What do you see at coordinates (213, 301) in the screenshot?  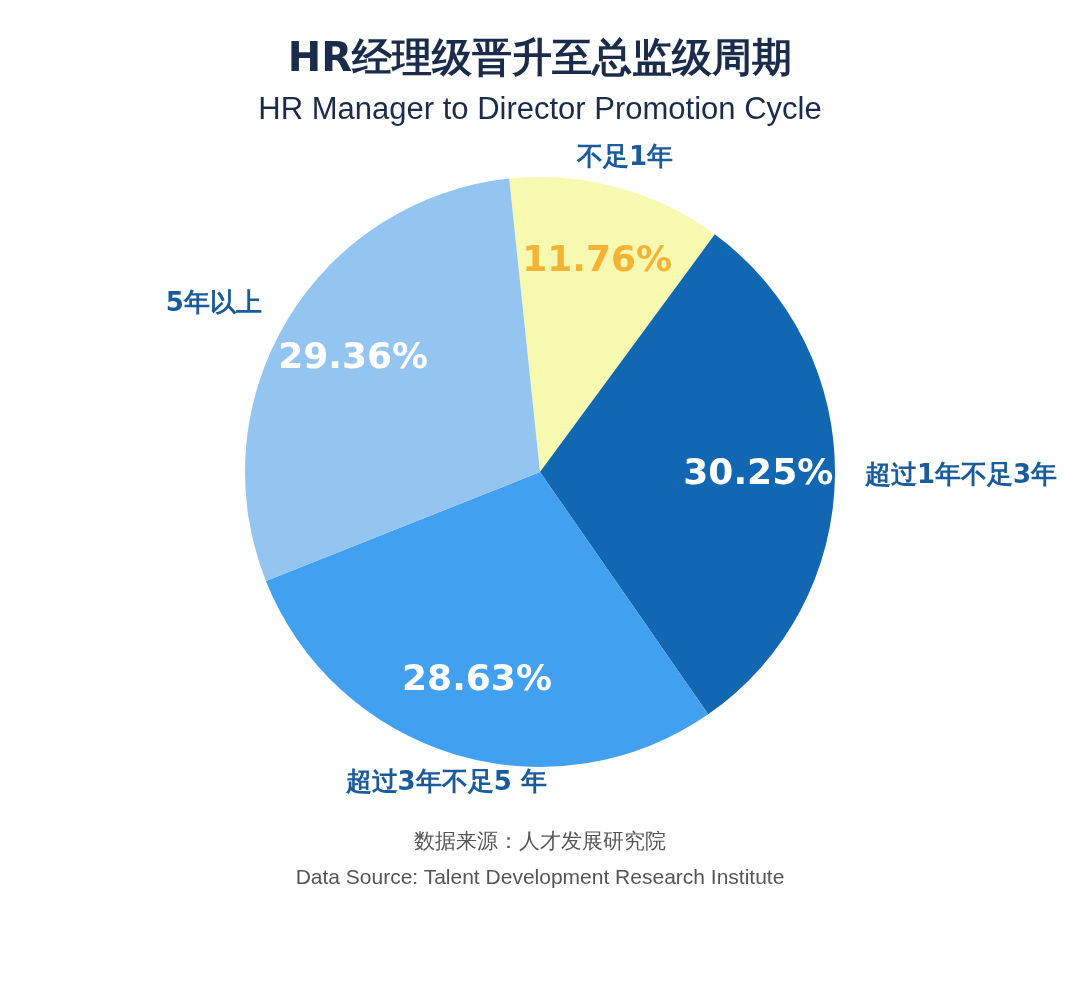 I see `slice-label: 5年以上` at bounding box center [213, 301].